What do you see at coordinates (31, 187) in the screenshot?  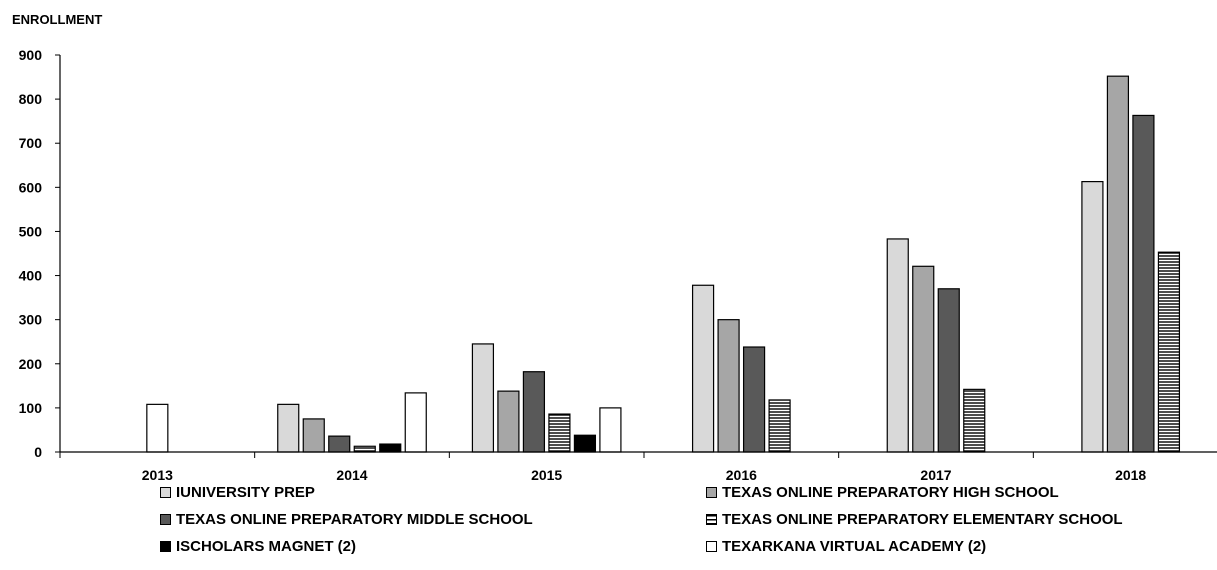 I see `y-tick-label: 600` at bounding box center [31, 187].